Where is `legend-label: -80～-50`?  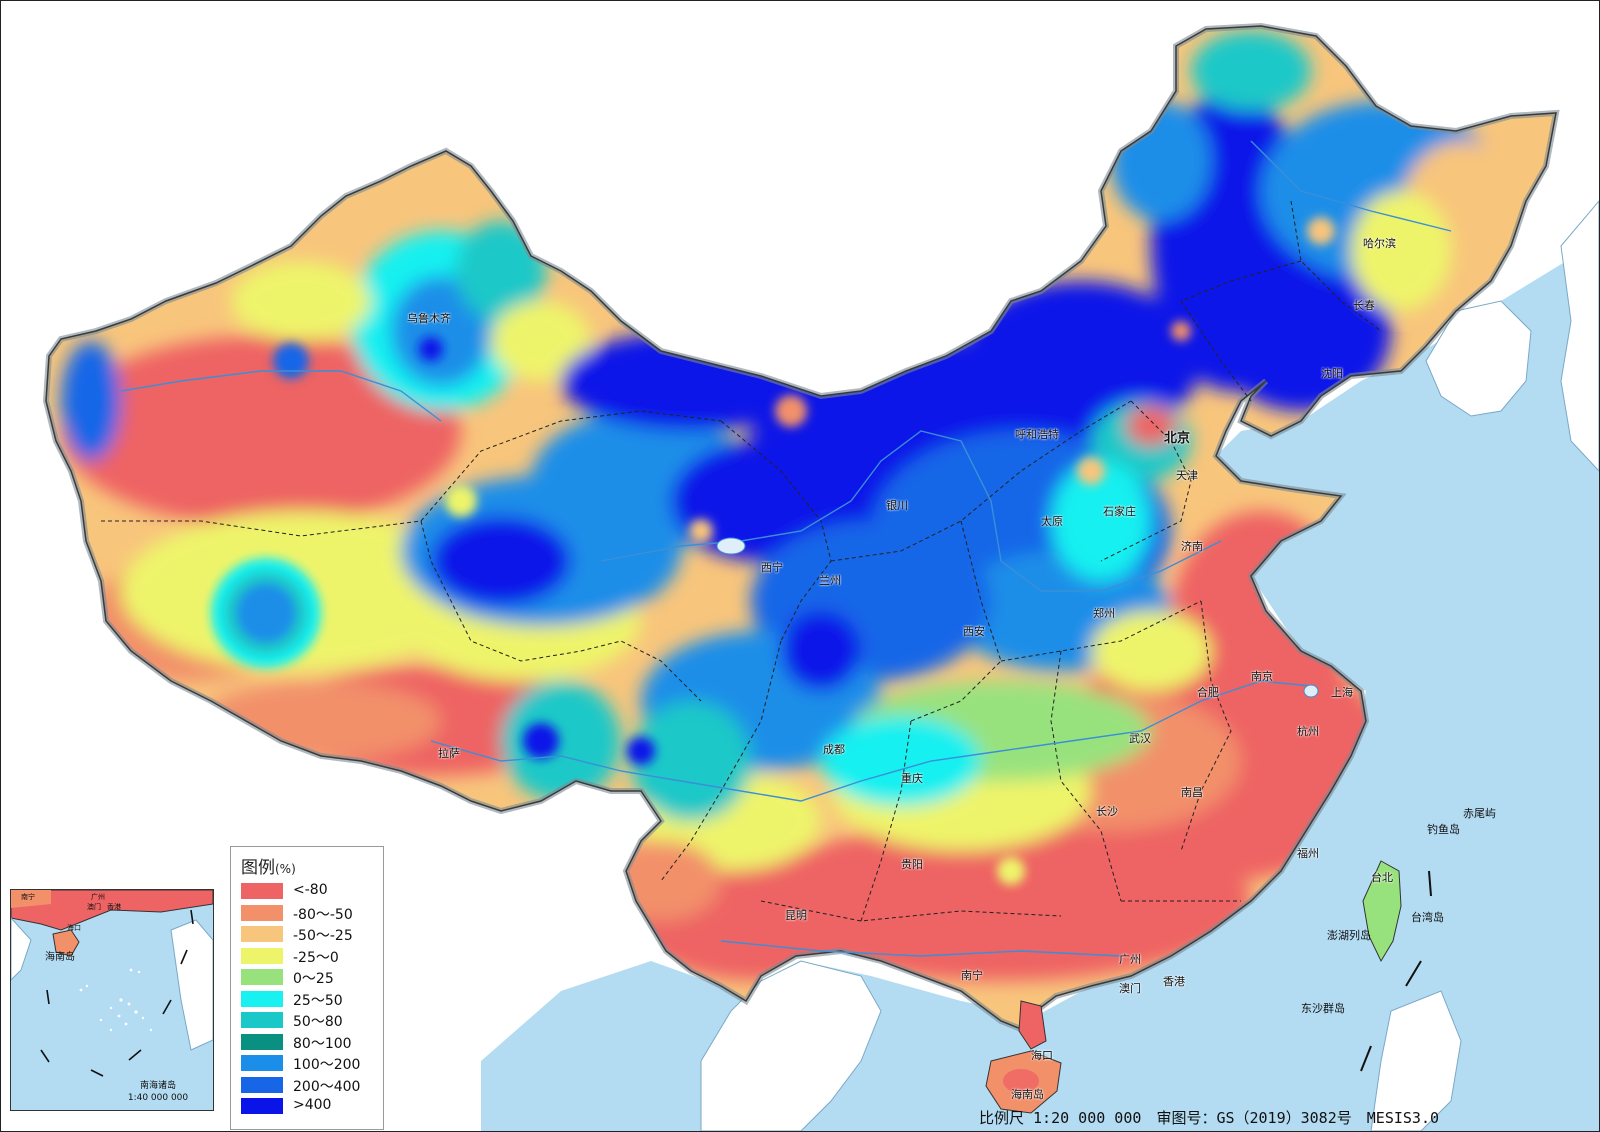 legend-label: -80～-50 is located at coordinates (323, 914).